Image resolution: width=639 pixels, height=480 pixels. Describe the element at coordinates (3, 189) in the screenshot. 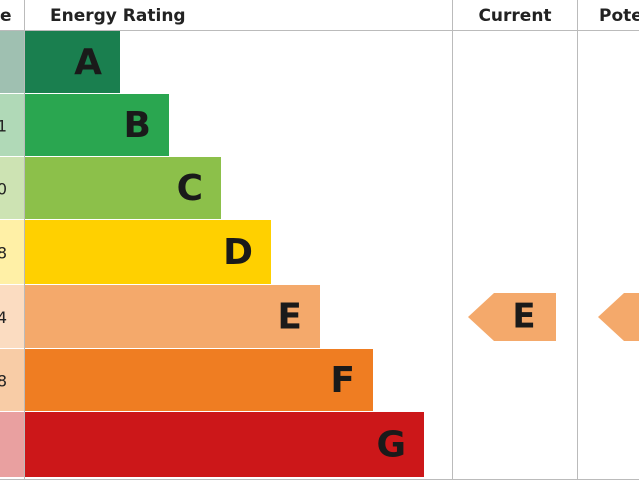

I see `band-score: 0` at that location.